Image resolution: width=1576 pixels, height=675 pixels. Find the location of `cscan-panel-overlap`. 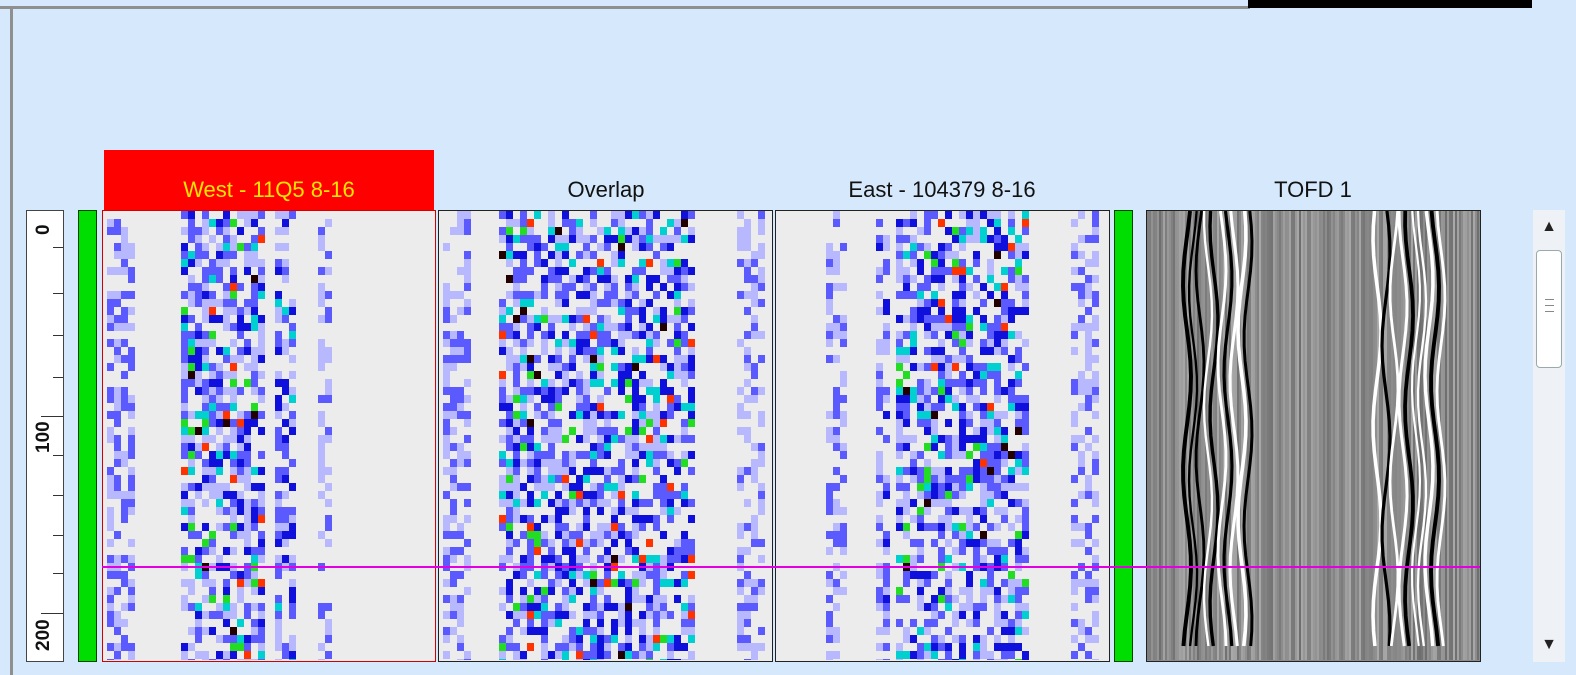

cscan-panel-overlap is located at coordinates (605, 436).